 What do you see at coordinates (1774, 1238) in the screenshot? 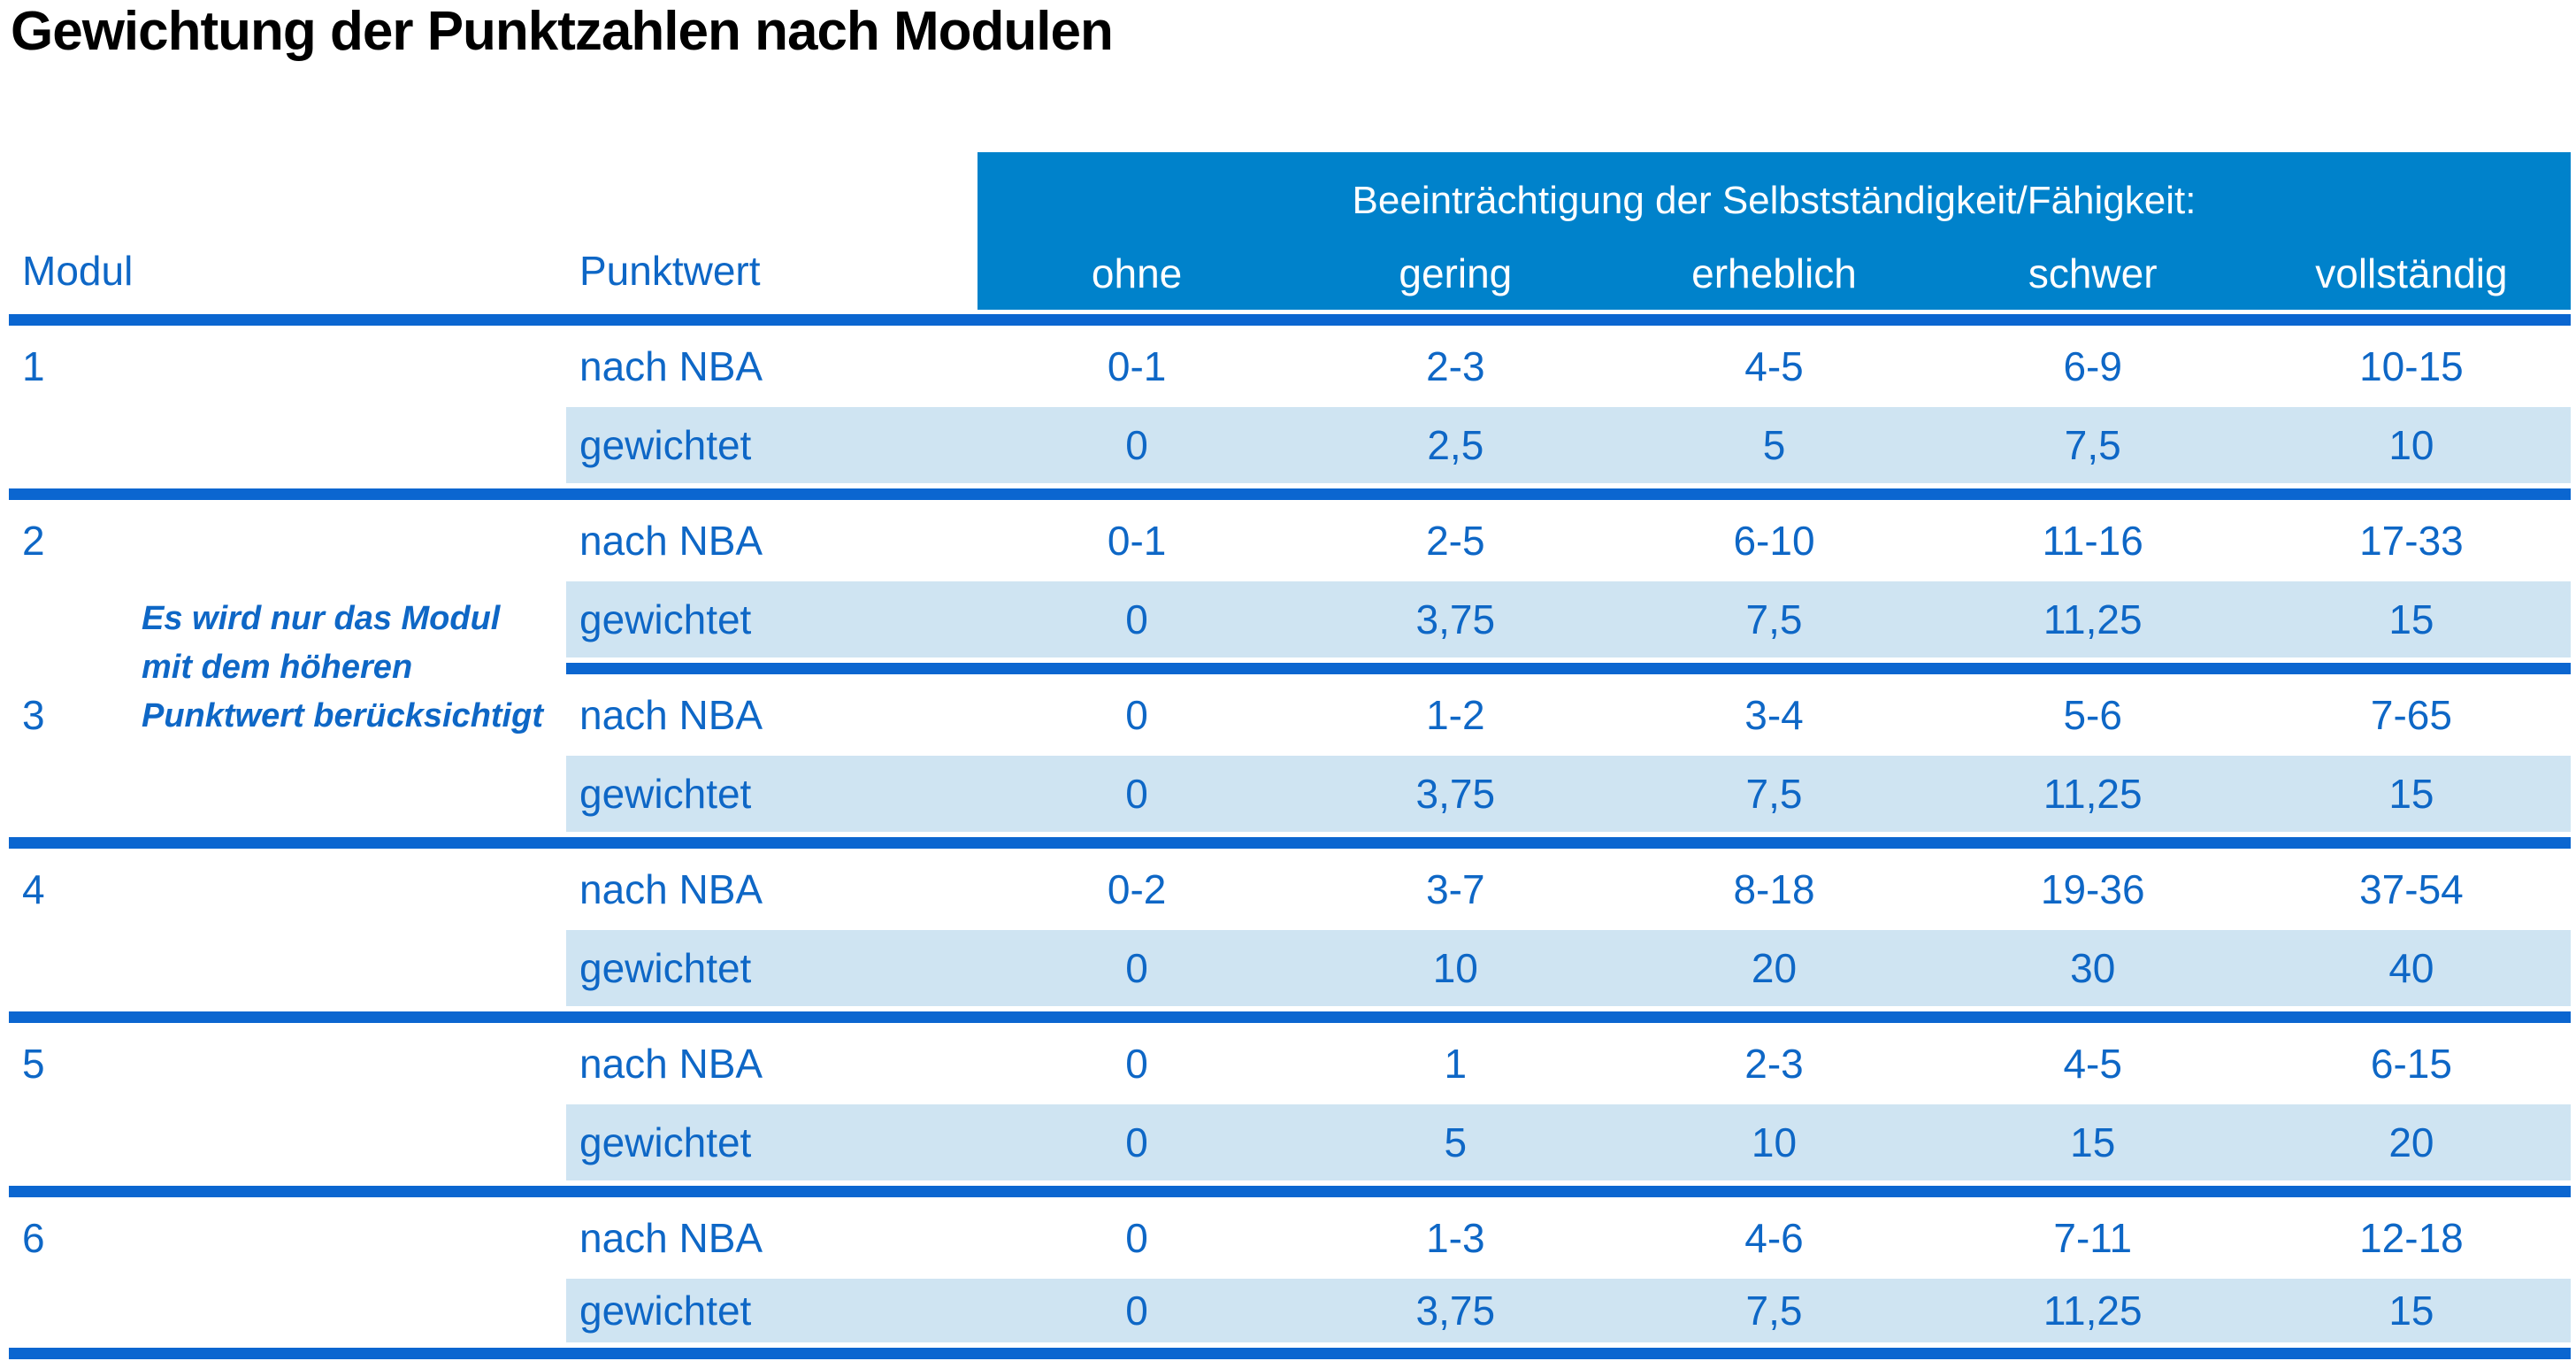
I see `score-cell: 4-6` at bounding box center [1774, 1238].